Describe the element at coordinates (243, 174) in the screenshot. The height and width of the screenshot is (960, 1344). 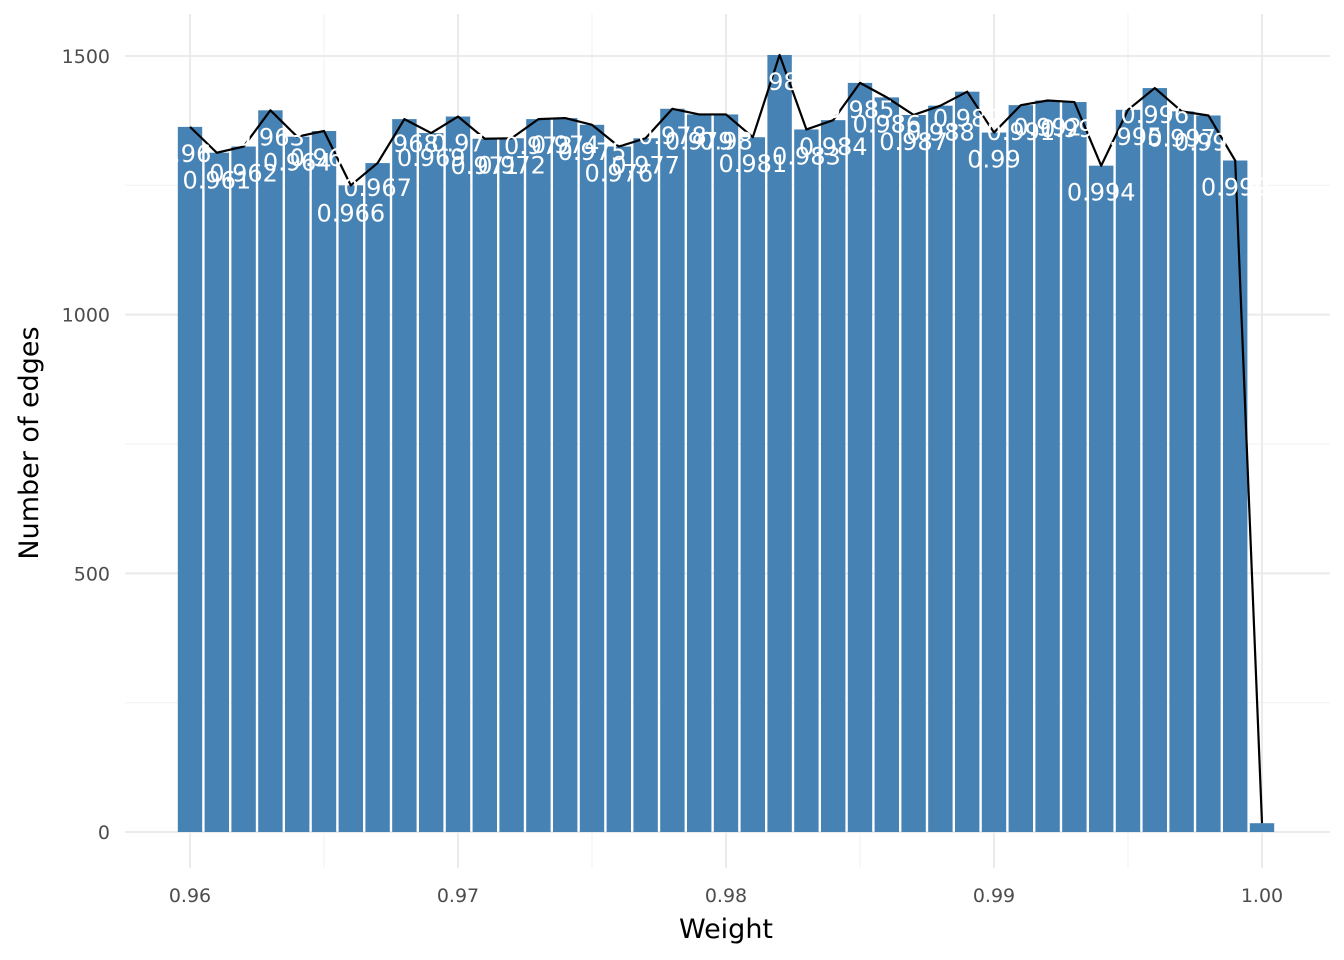
I see `bar-label: 0.962` at that location.